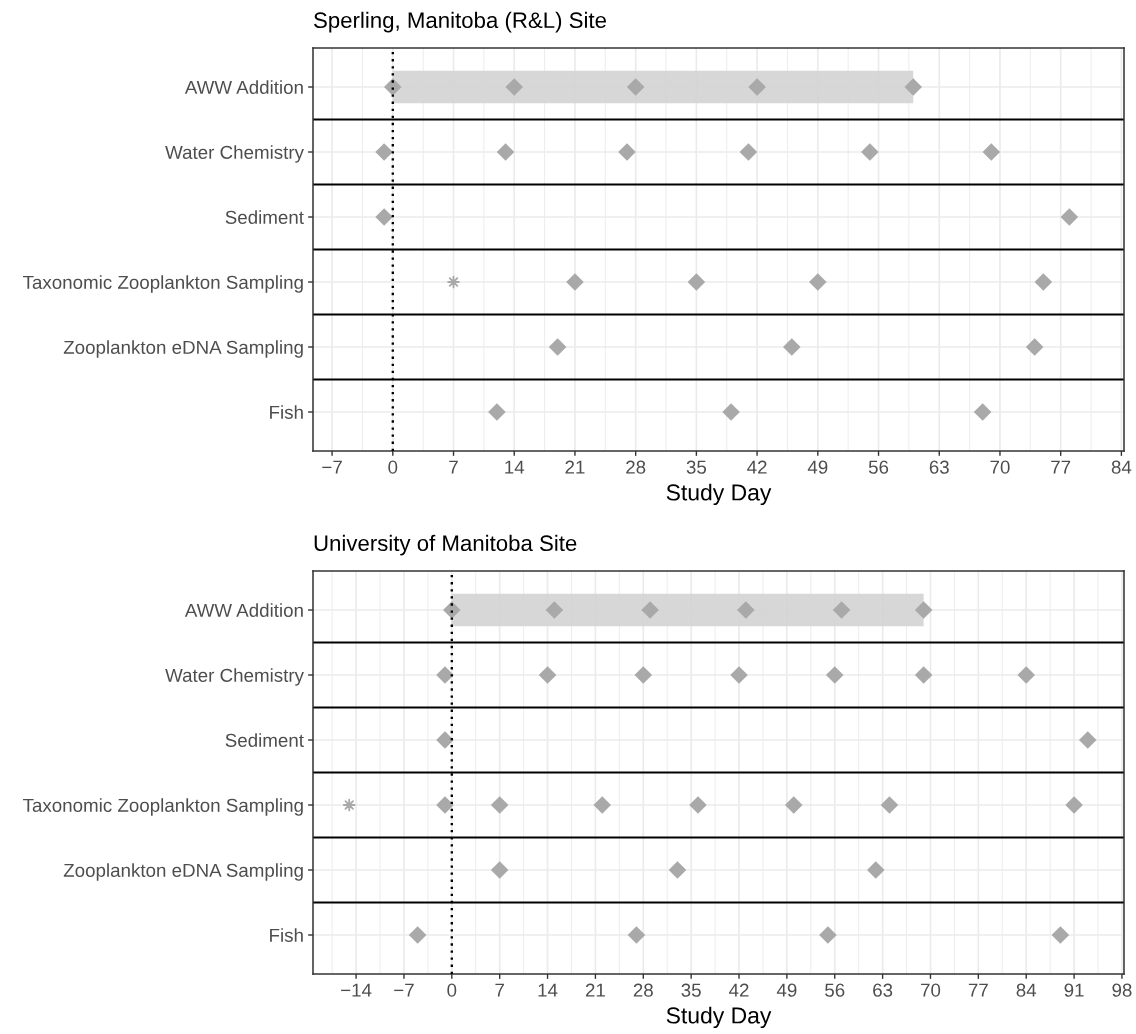 The height and width of the screenshot is (1034, 1136). Describe the element at coordinates (1122, 990) in the screenshot. I see `x-tick-label: 98` at that location.